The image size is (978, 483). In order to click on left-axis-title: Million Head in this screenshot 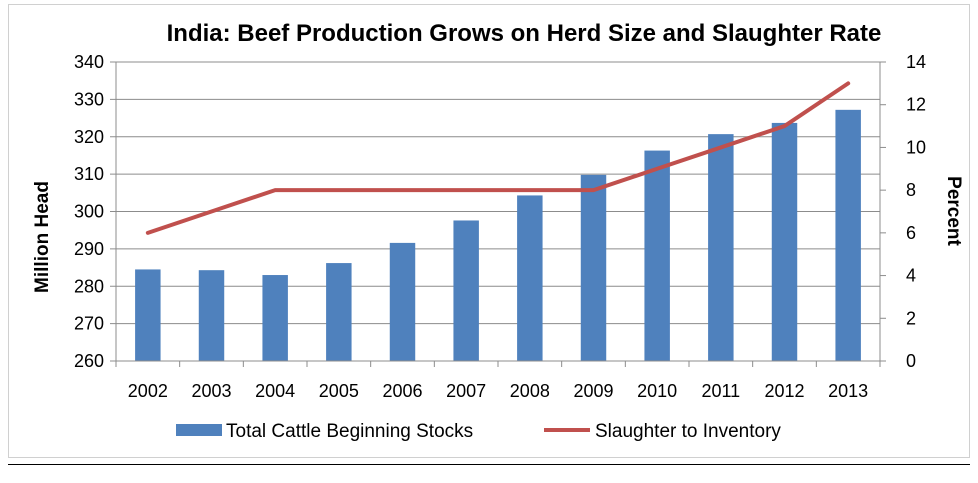, I will do `click(42, 237)`.